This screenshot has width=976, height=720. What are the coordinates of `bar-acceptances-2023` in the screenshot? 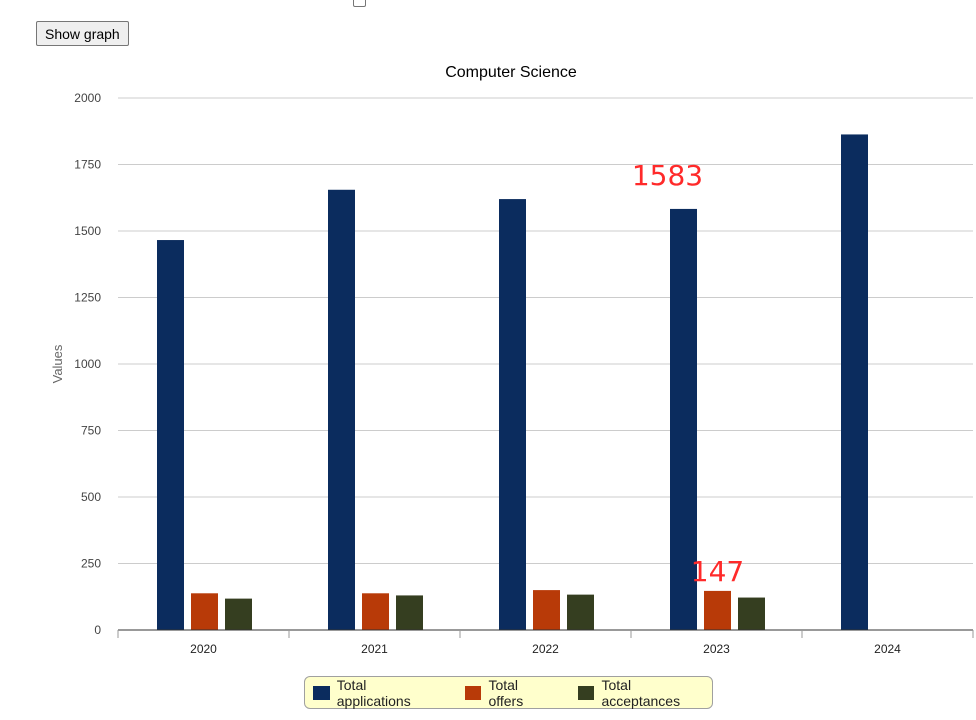 It's located at (751, 613).